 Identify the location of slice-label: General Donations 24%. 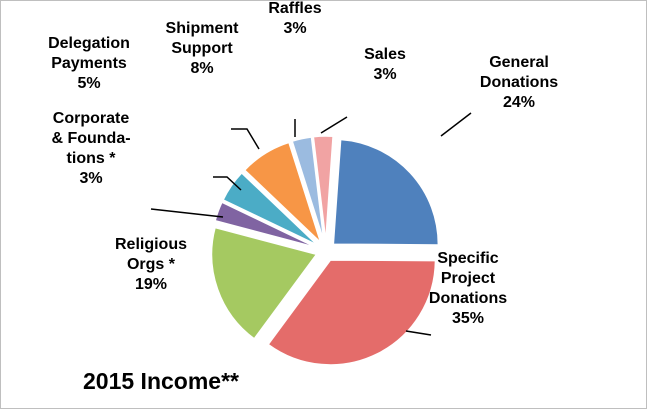
(519, 82).